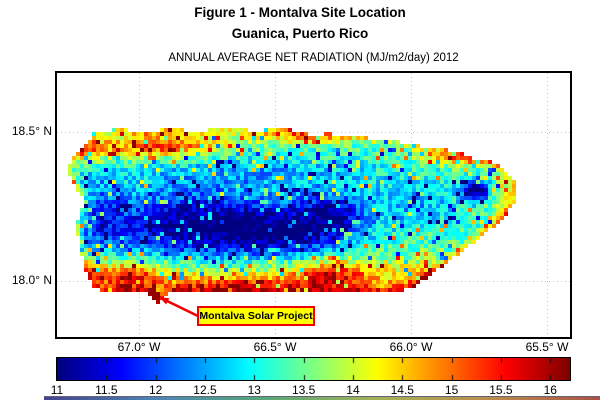  I want to click on colorbar-canvas, so click(313, 369).